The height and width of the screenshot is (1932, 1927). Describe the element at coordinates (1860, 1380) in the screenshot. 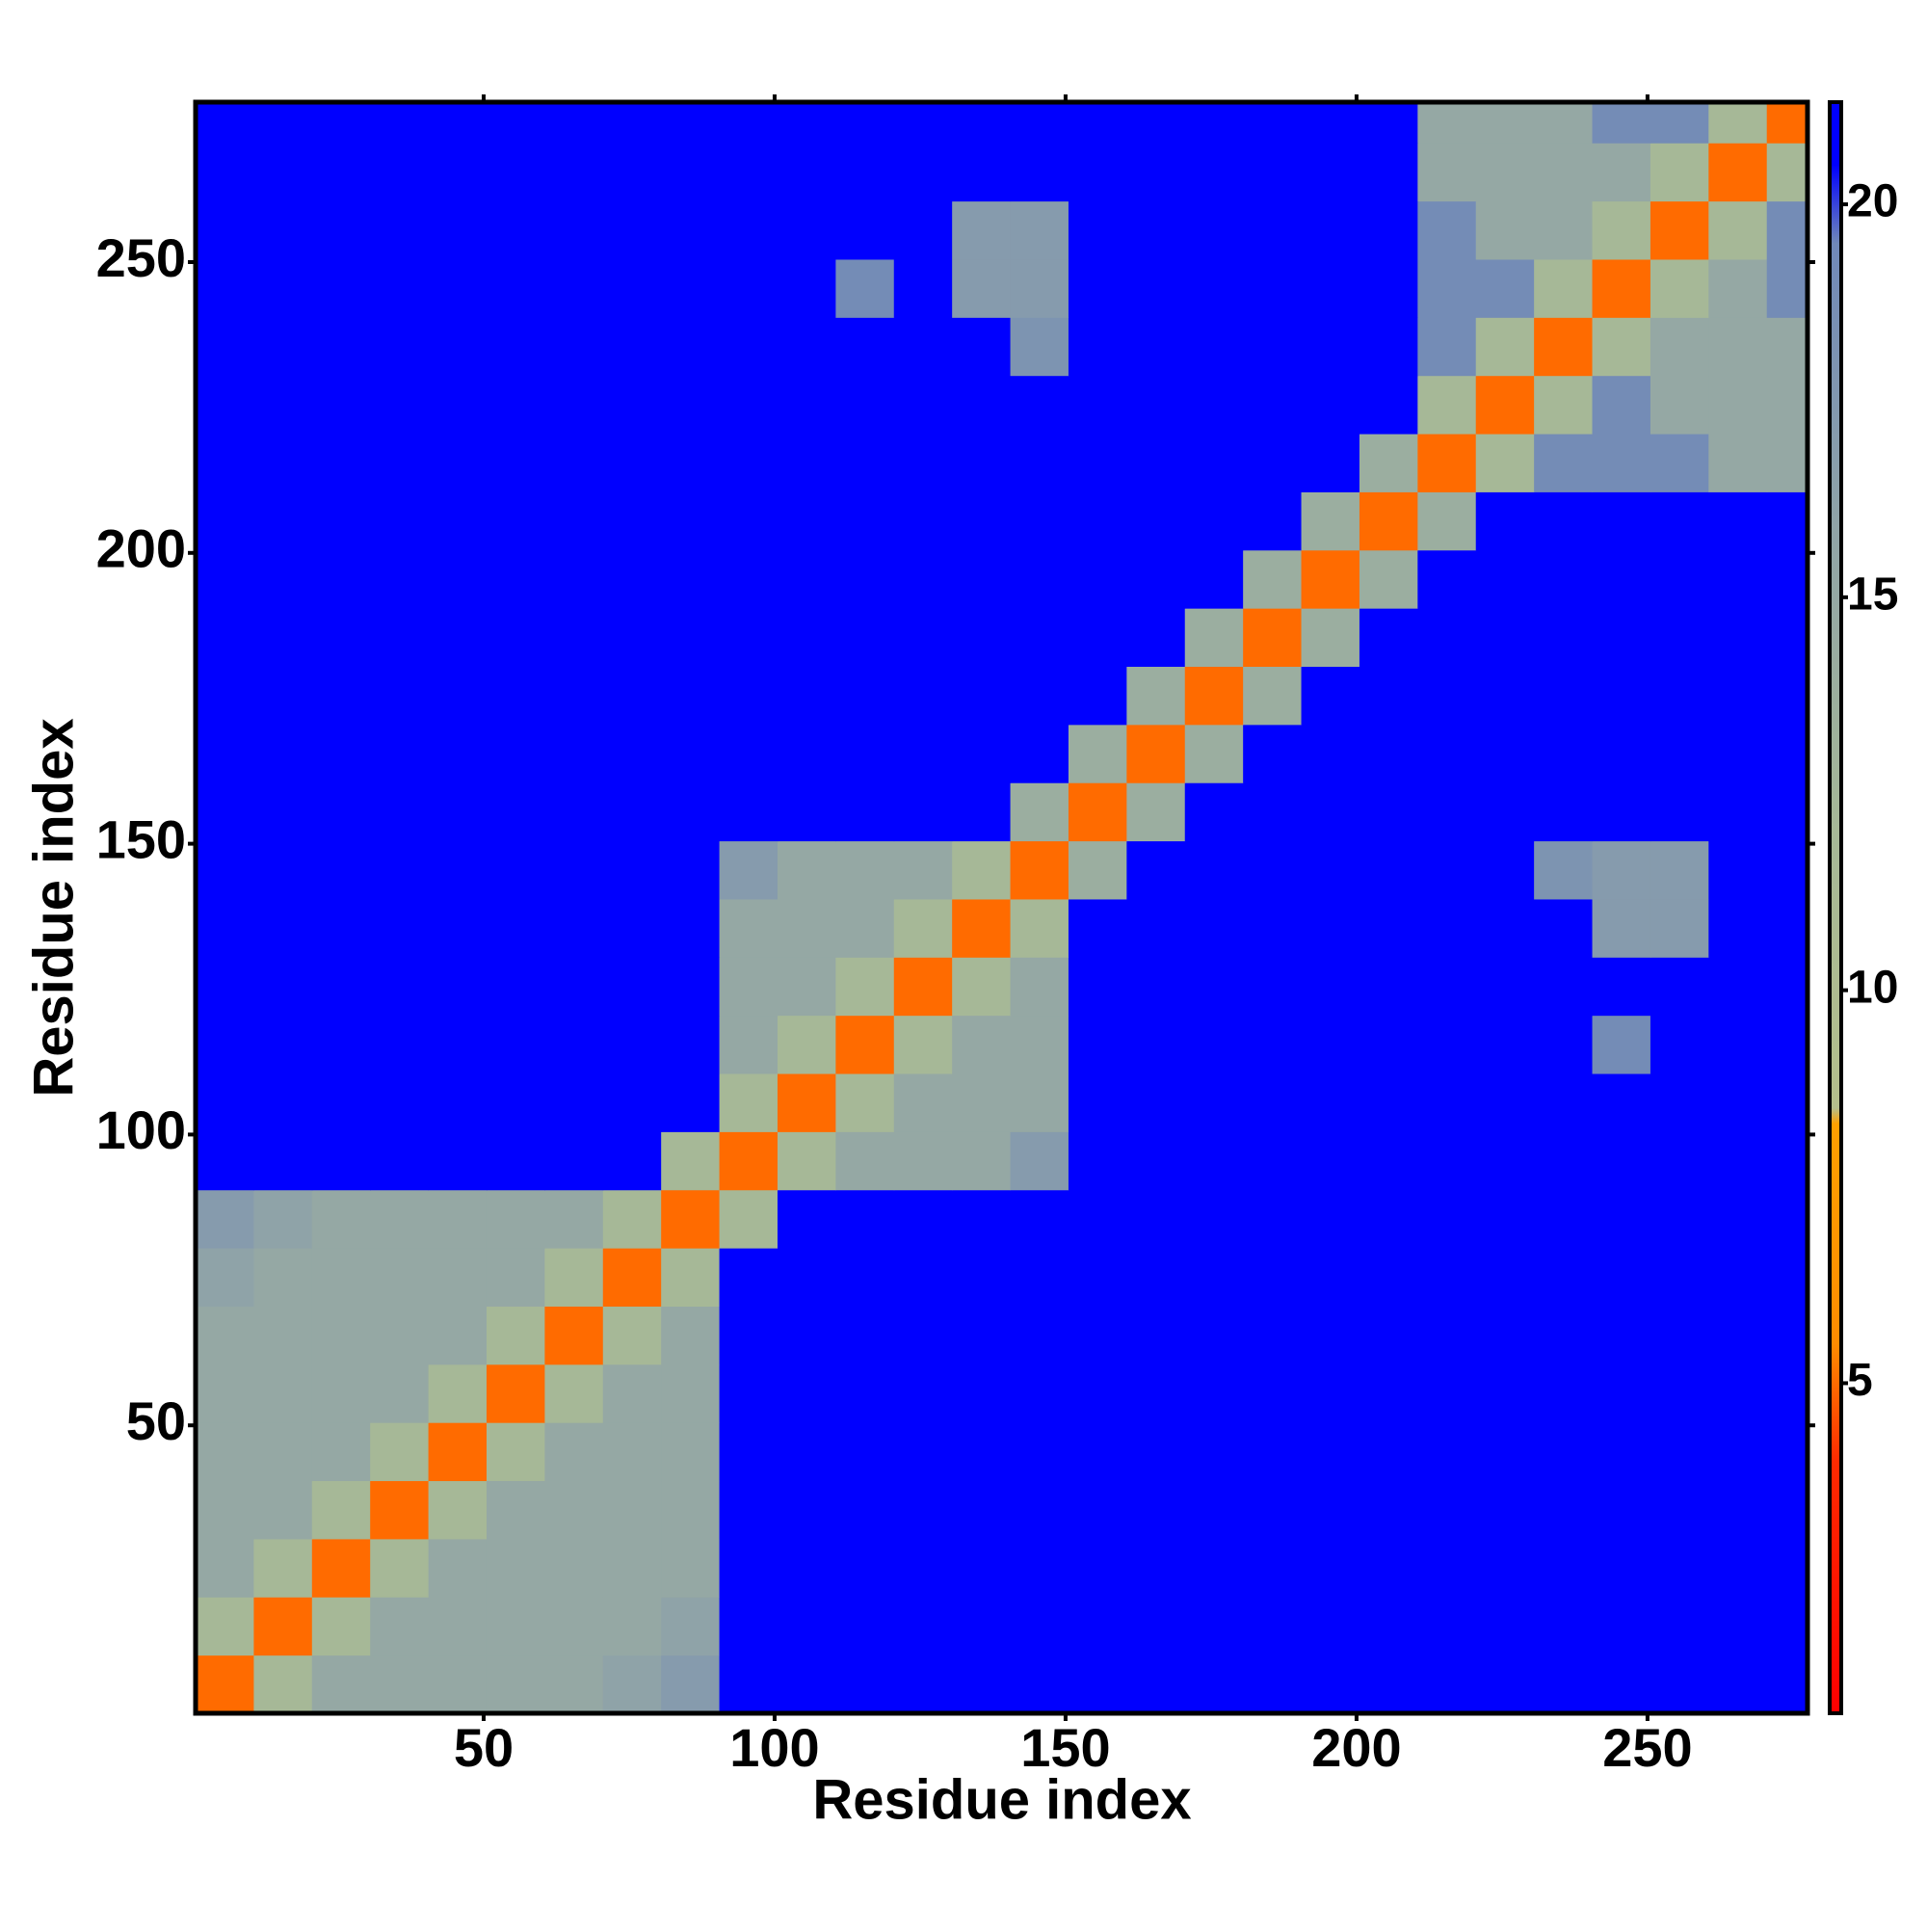

I see `colorbar-tick-label: 5` at that location.